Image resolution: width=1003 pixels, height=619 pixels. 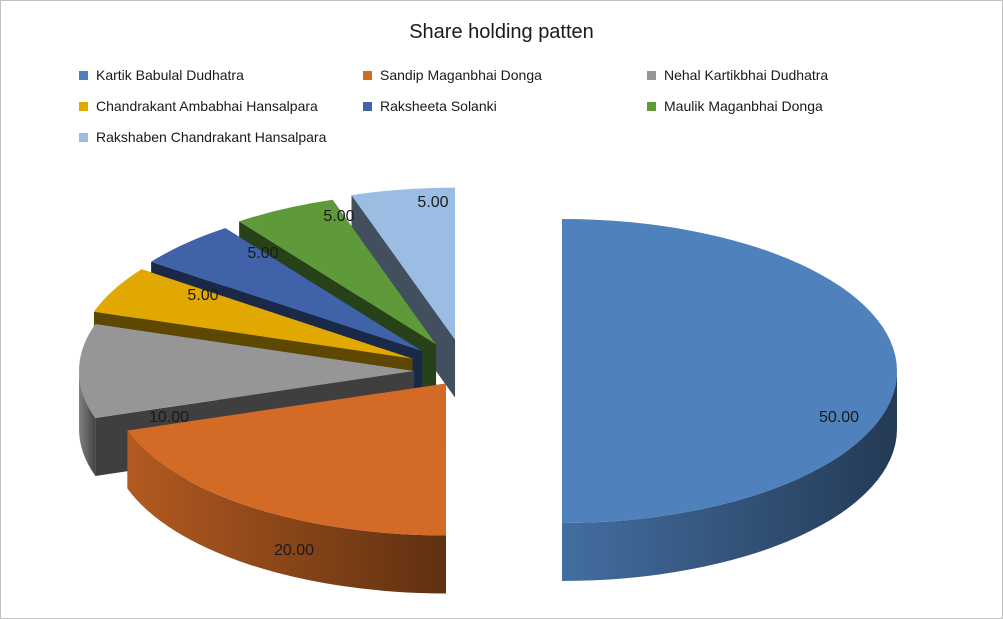 What do you see at coordinates (403, 263) in the screenshot?
I see `pie-slice-6-top` at bounding box center [403, 263].